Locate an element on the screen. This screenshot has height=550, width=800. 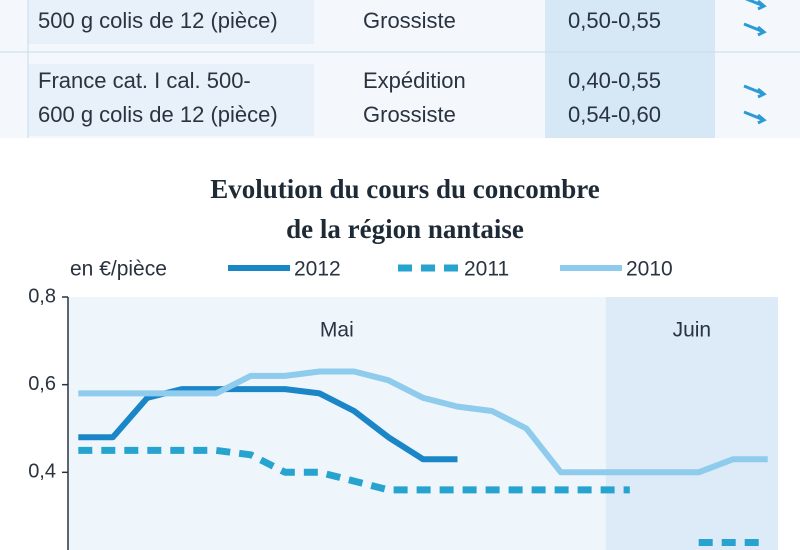
table-cell: 600 g colis de 12 (pièce) is located at coordinates (158, 114).